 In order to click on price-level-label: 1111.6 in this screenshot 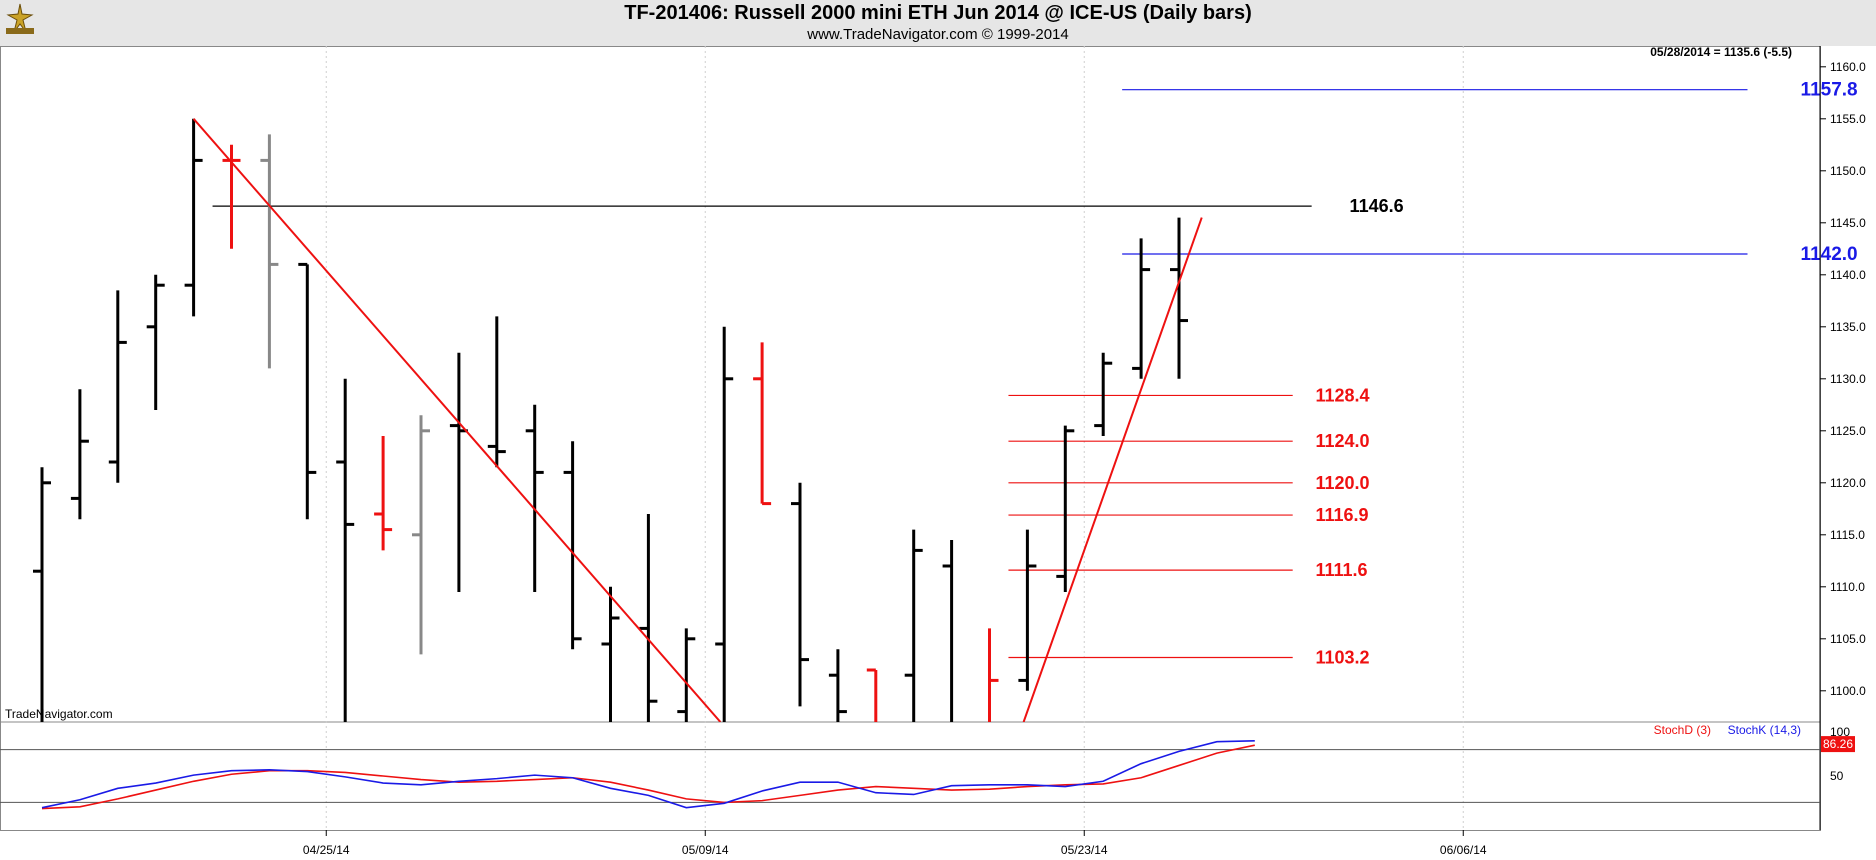, I will do `click(1341, 570)`.